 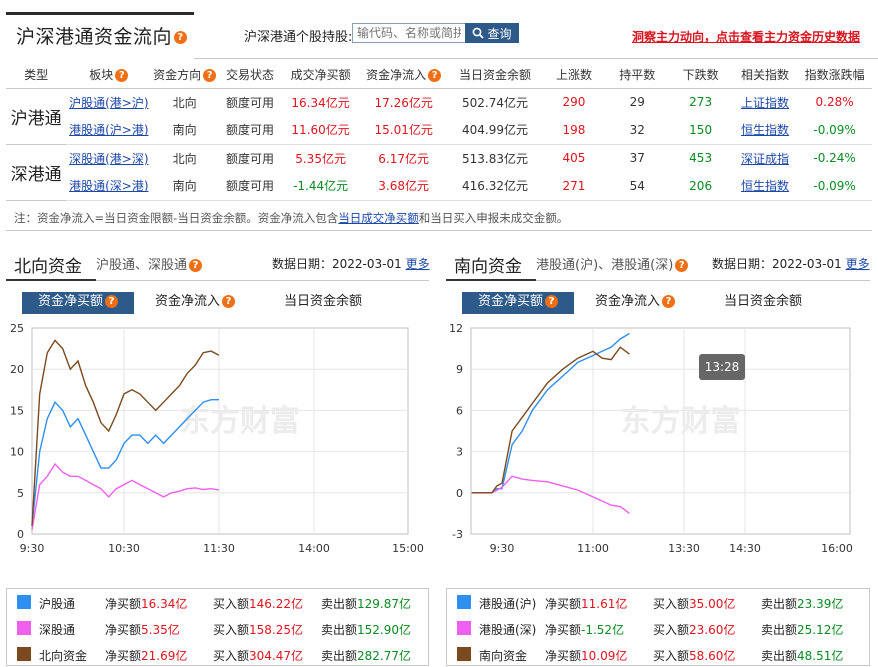 I want to click on y-tick-label: 5, so click(x=20, y=493).